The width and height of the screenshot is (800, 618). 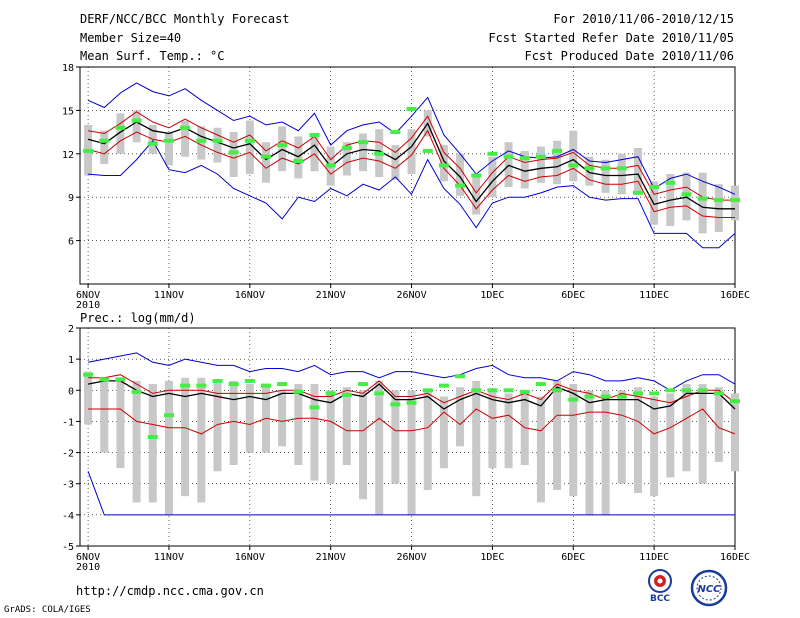 What do you see at coordinates (185, 19) in the screenshot?
I see `forecast-title: DERF/NCC/BCC Monthly Forecast` at bounding box center [185, 19].